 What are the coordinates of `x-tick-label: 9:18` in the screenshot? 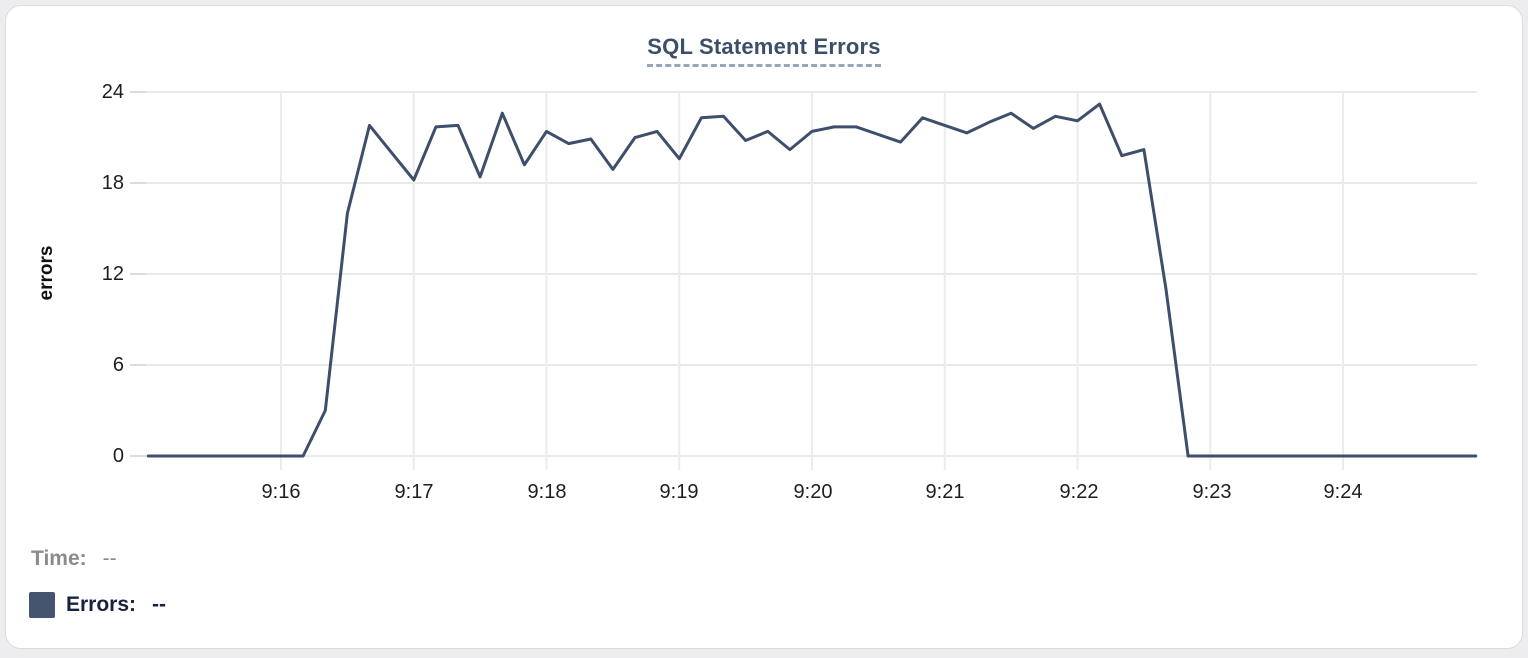 It's located at (547, 492).